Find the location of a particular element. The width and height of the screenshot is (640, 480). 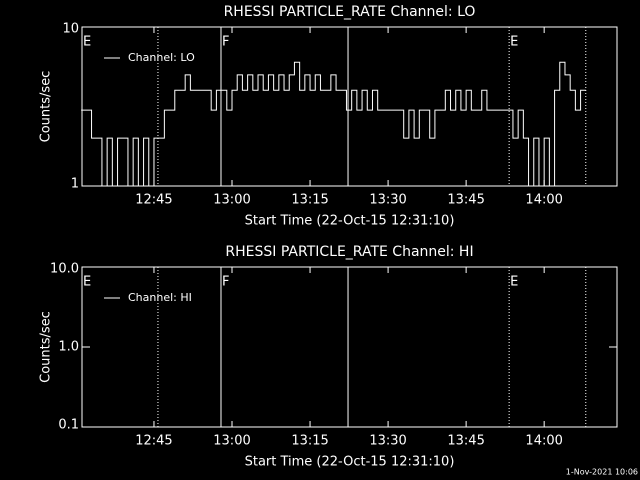

y-tick-label: 1 is located at coordinates (75, 184).